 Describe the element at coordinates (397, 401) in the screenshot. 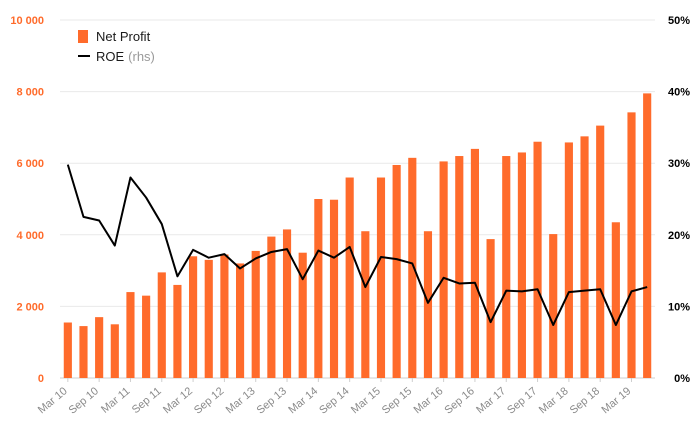

I see `x-tick-label: Sep 15` at that location.